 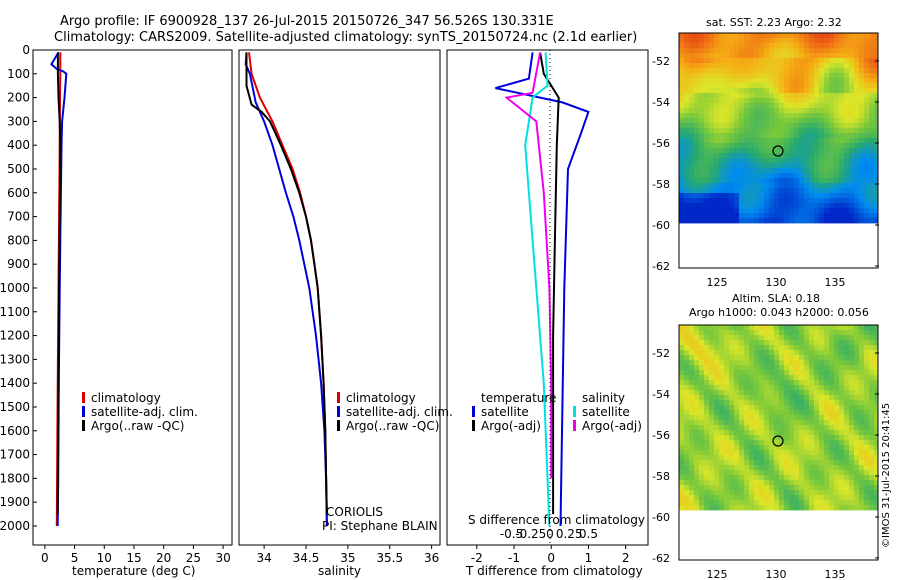 I want to click on depth-tick-label: 1600, so click(x=15, y=431).